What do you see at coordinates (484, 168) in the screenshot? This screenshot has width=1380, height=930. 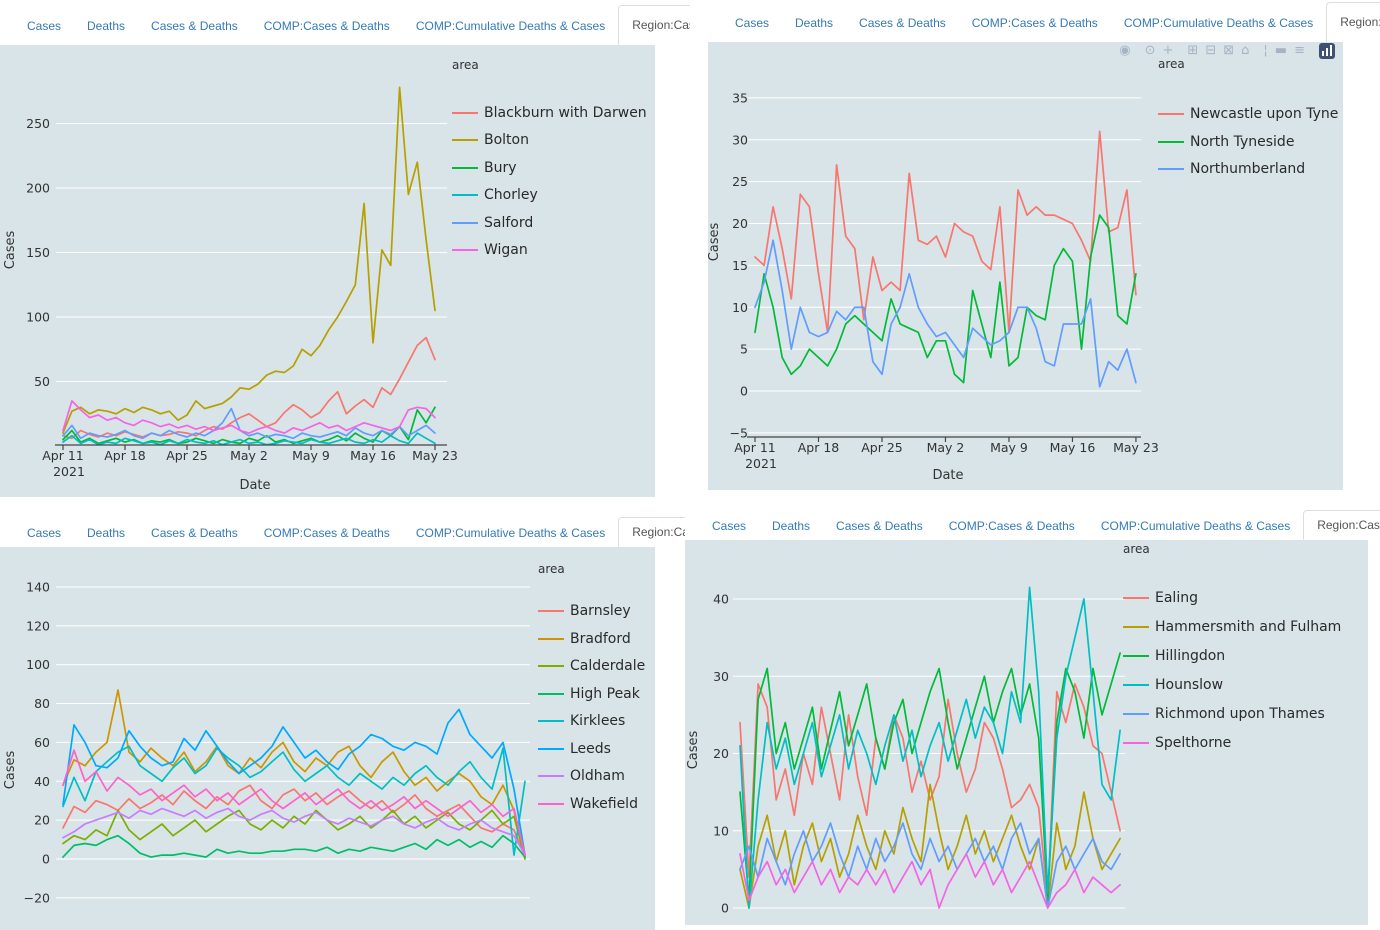 I see `legend-entry-bury: Bury` at bounding box center [484, 168].